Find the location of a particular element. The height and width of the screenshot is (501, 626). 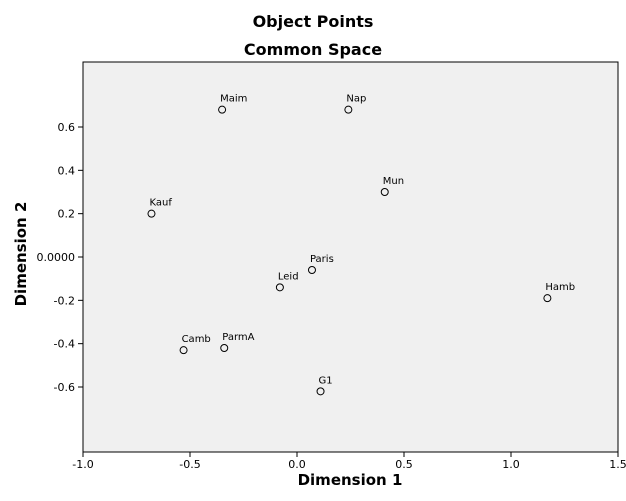

data-point-label: Leid is located at coordinates (288, 276).